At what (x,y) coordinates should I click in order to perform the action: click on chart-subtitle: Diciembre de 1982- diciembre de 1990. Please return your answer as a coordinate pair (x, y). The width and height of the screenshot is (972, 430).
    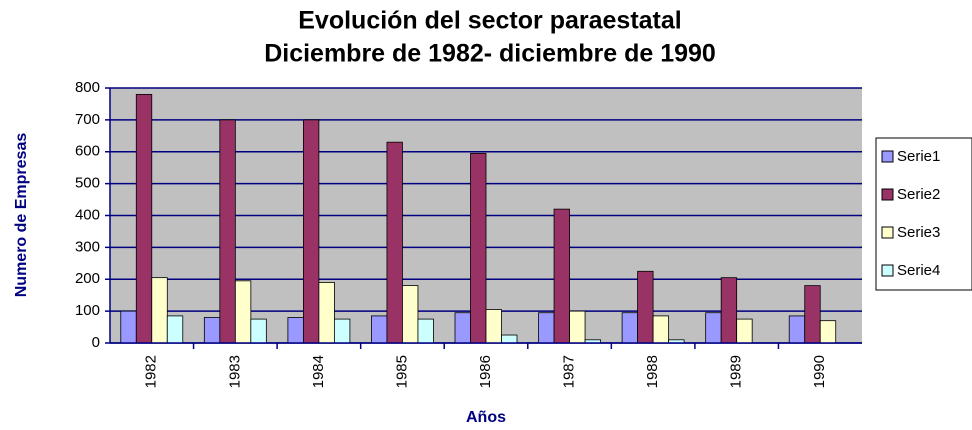
    Looking at the image, I should click on (490, 54).